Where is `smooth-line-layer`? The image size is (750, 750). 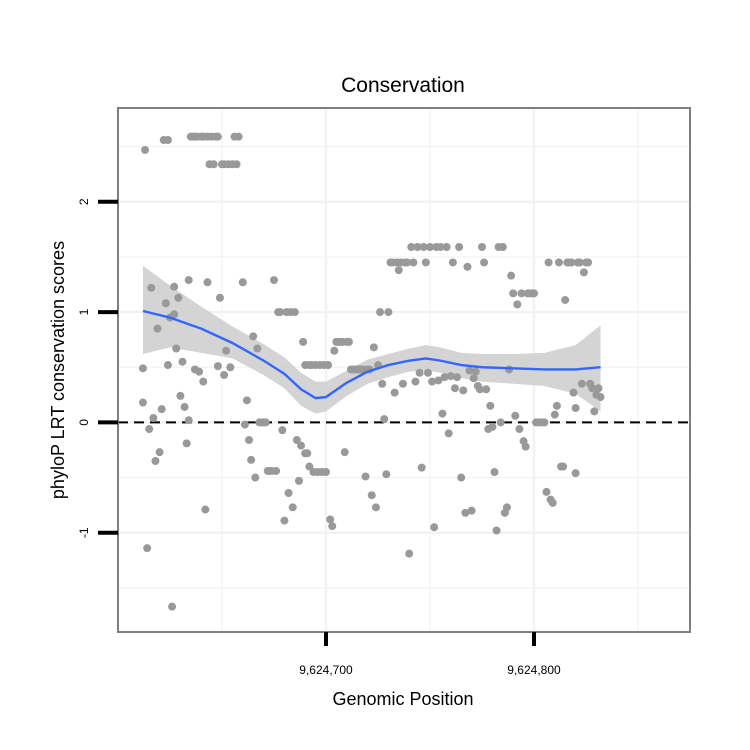
smooth-line-layer is located at coordinates (371, 354).